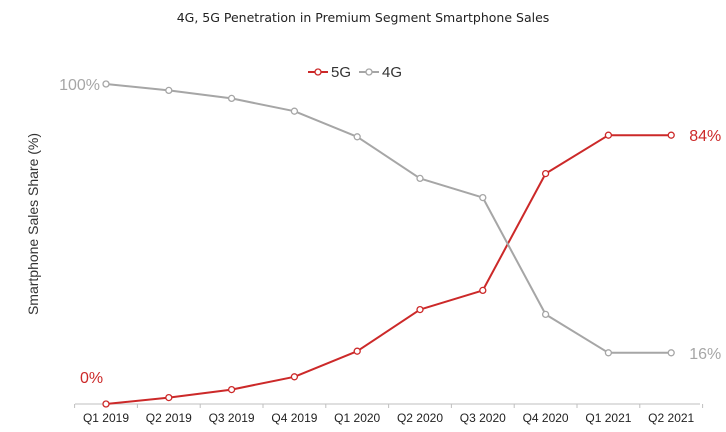  Describe the element at coordinates (294, 418) in the screenshot. I see `x-tick-label: Q4 2019` at that location.